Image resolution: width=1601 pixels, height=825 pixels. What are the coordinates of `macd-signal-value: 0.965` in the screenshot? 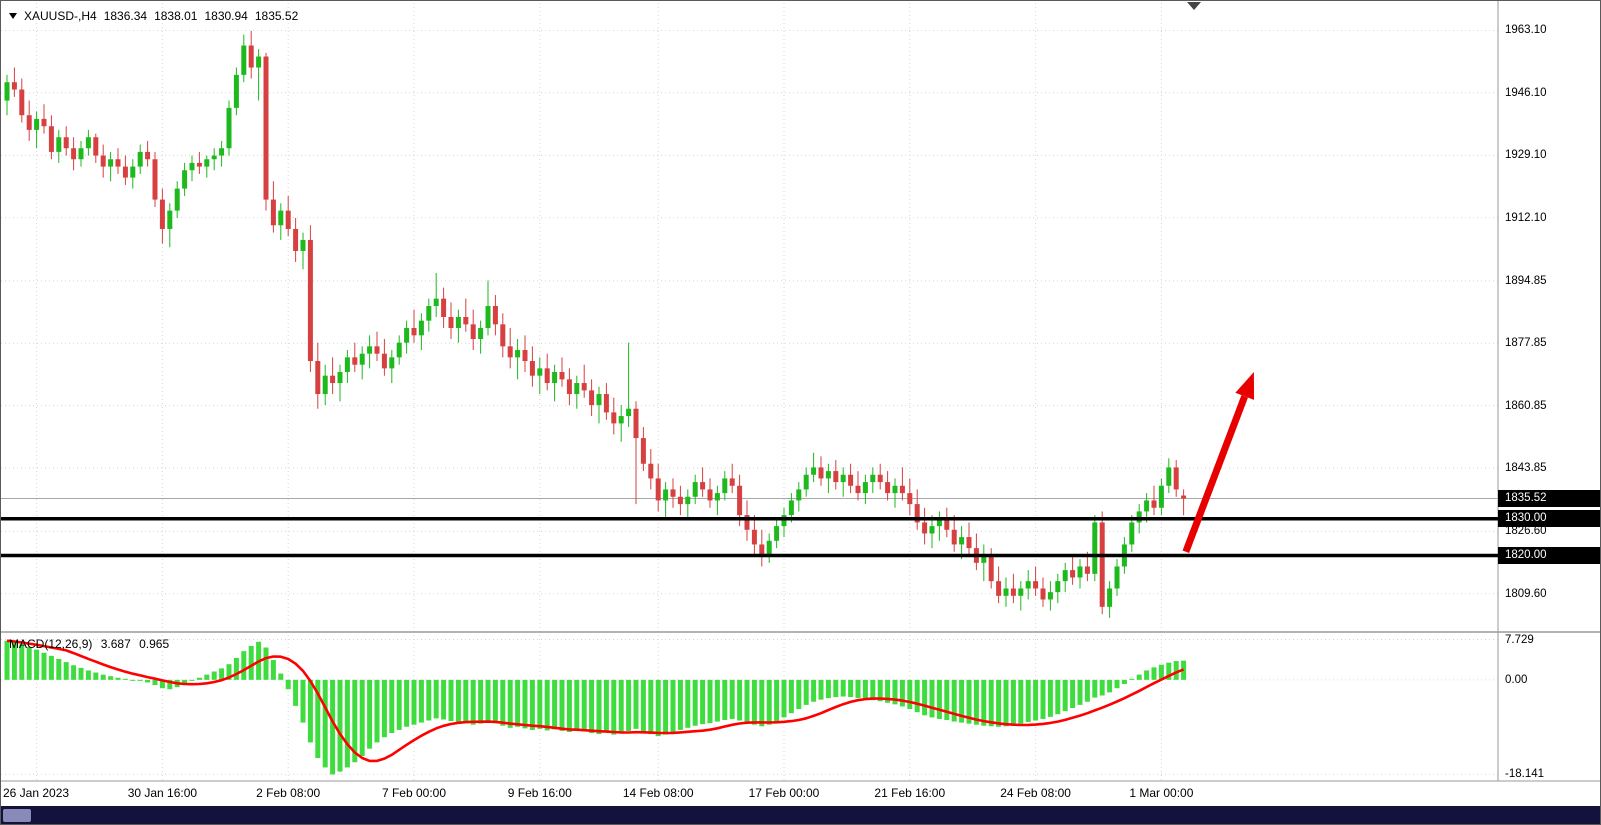 It's located at (154, 644).